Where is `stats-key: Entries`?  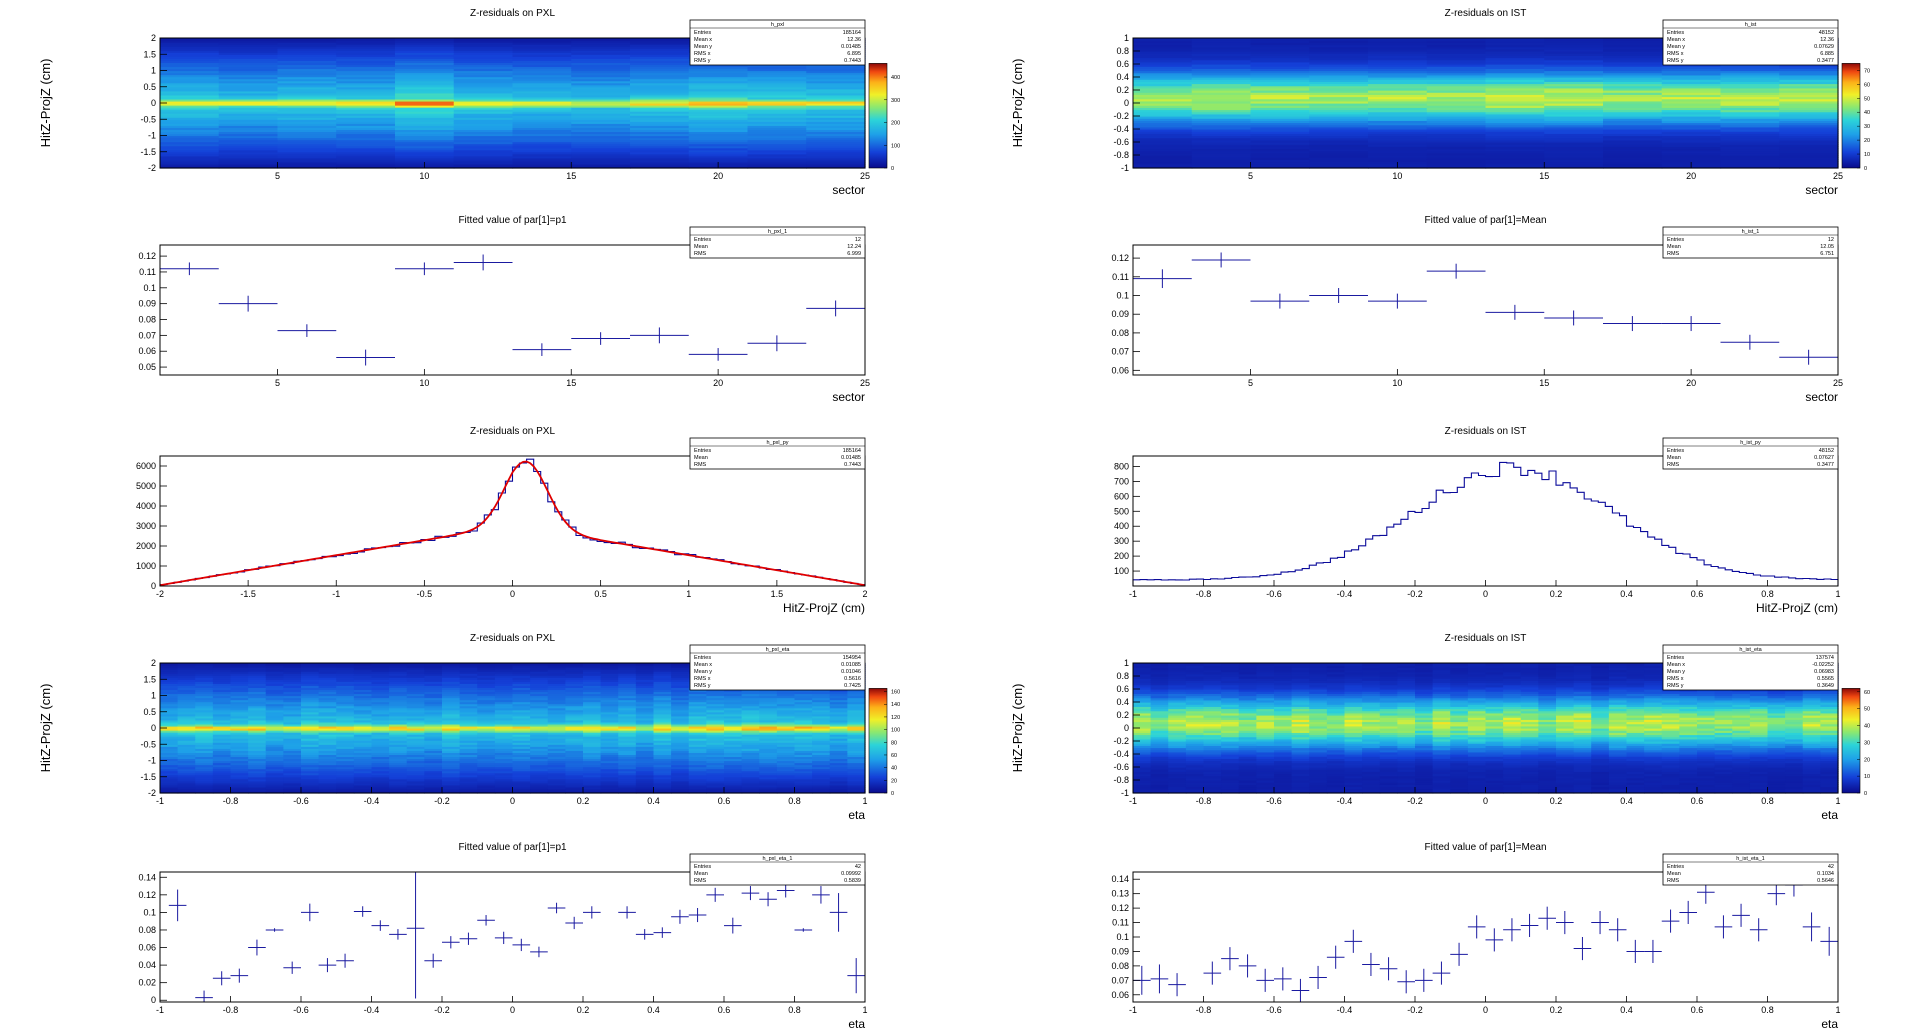
stats-key: Entries is located at coordinates (1675, 33).